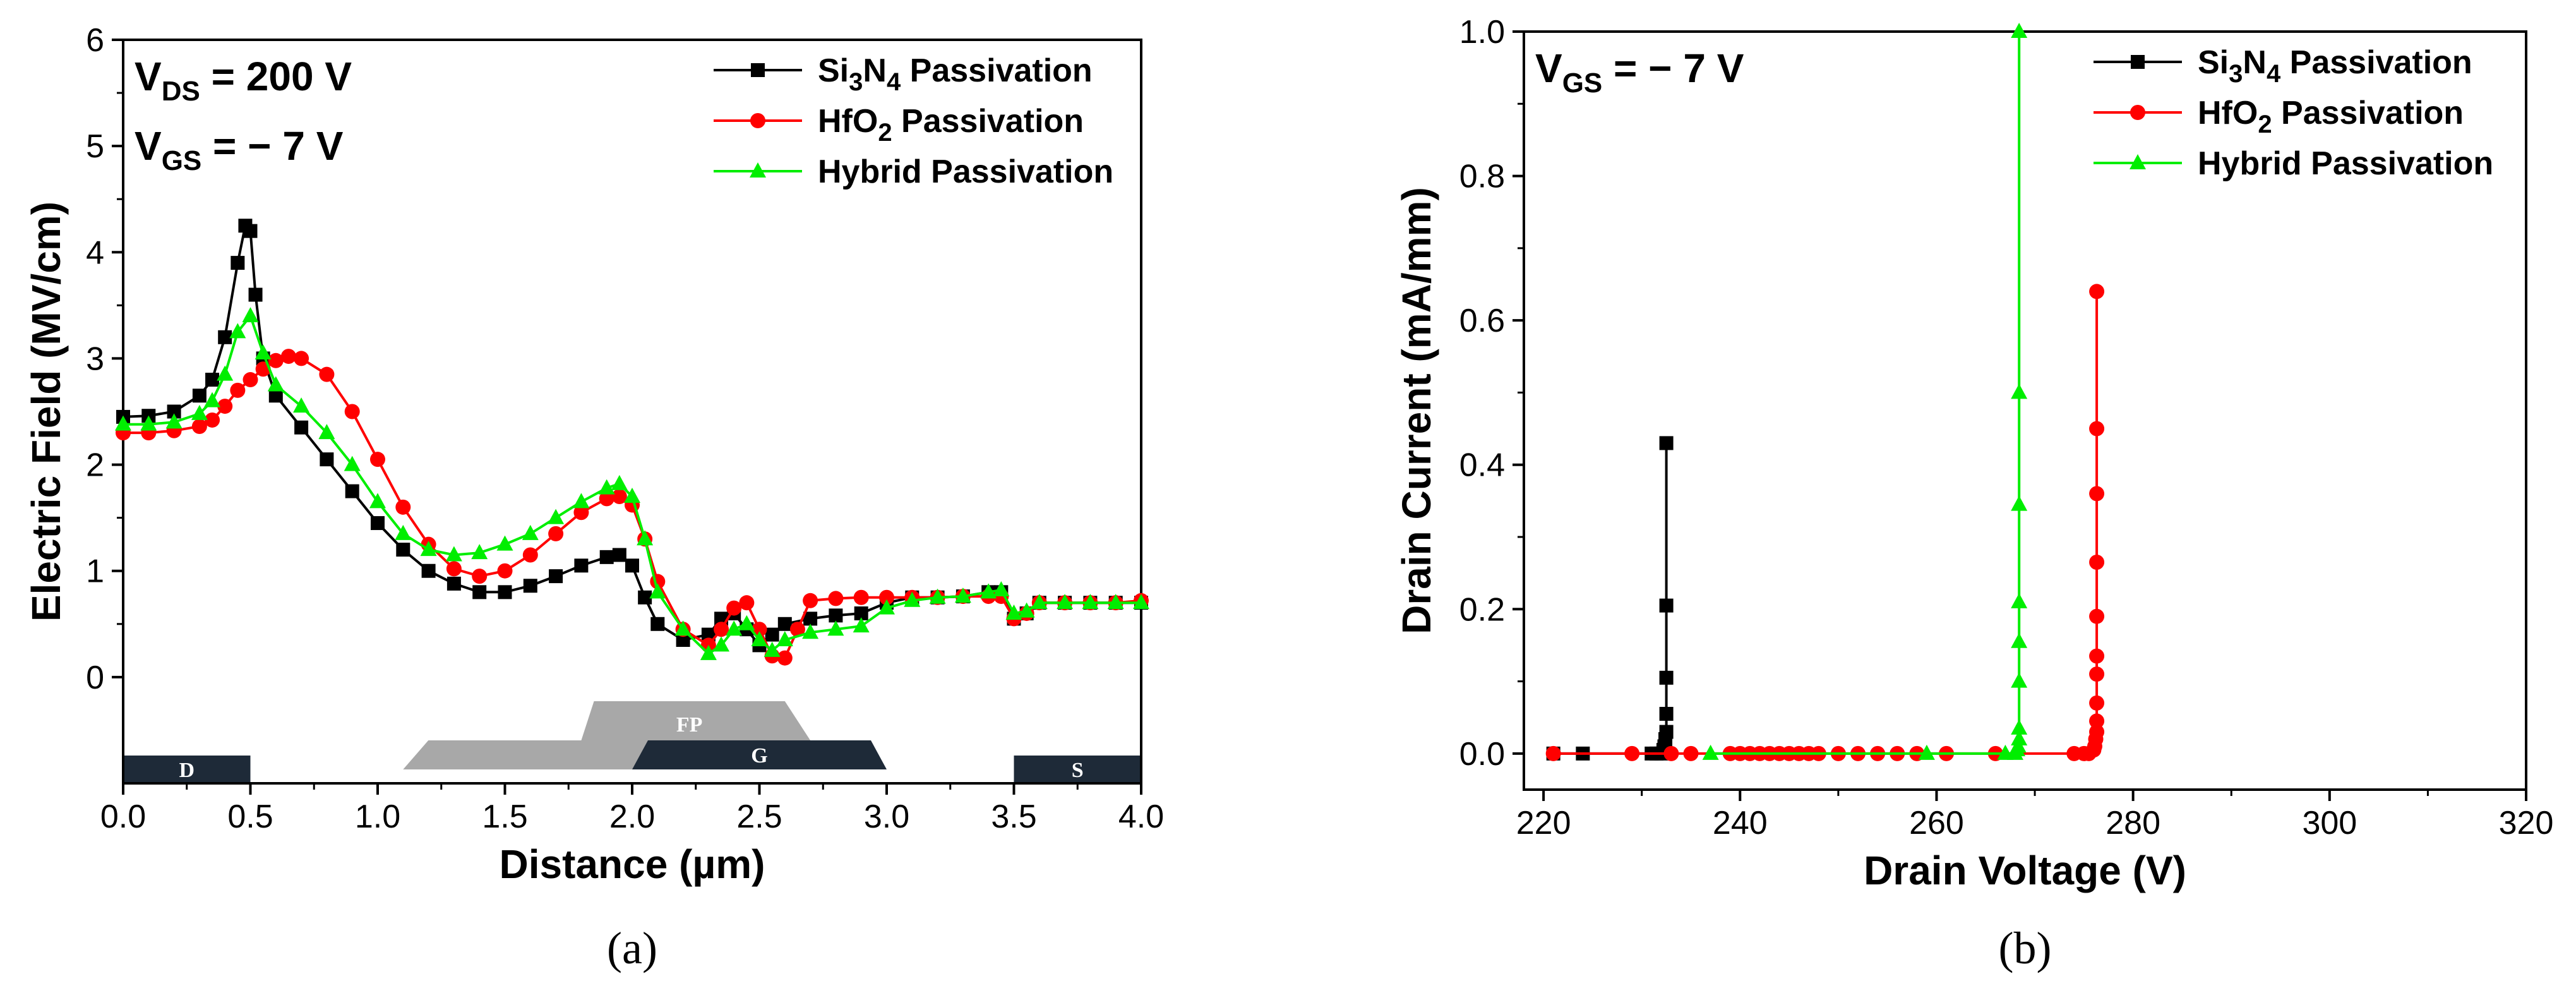 The height and width of the screenshot is (1000, 2576). What do you see at coordinates (95, 678) in the screenshot?
I see `y-tick-label: 0` at bounding box center [95, 678].